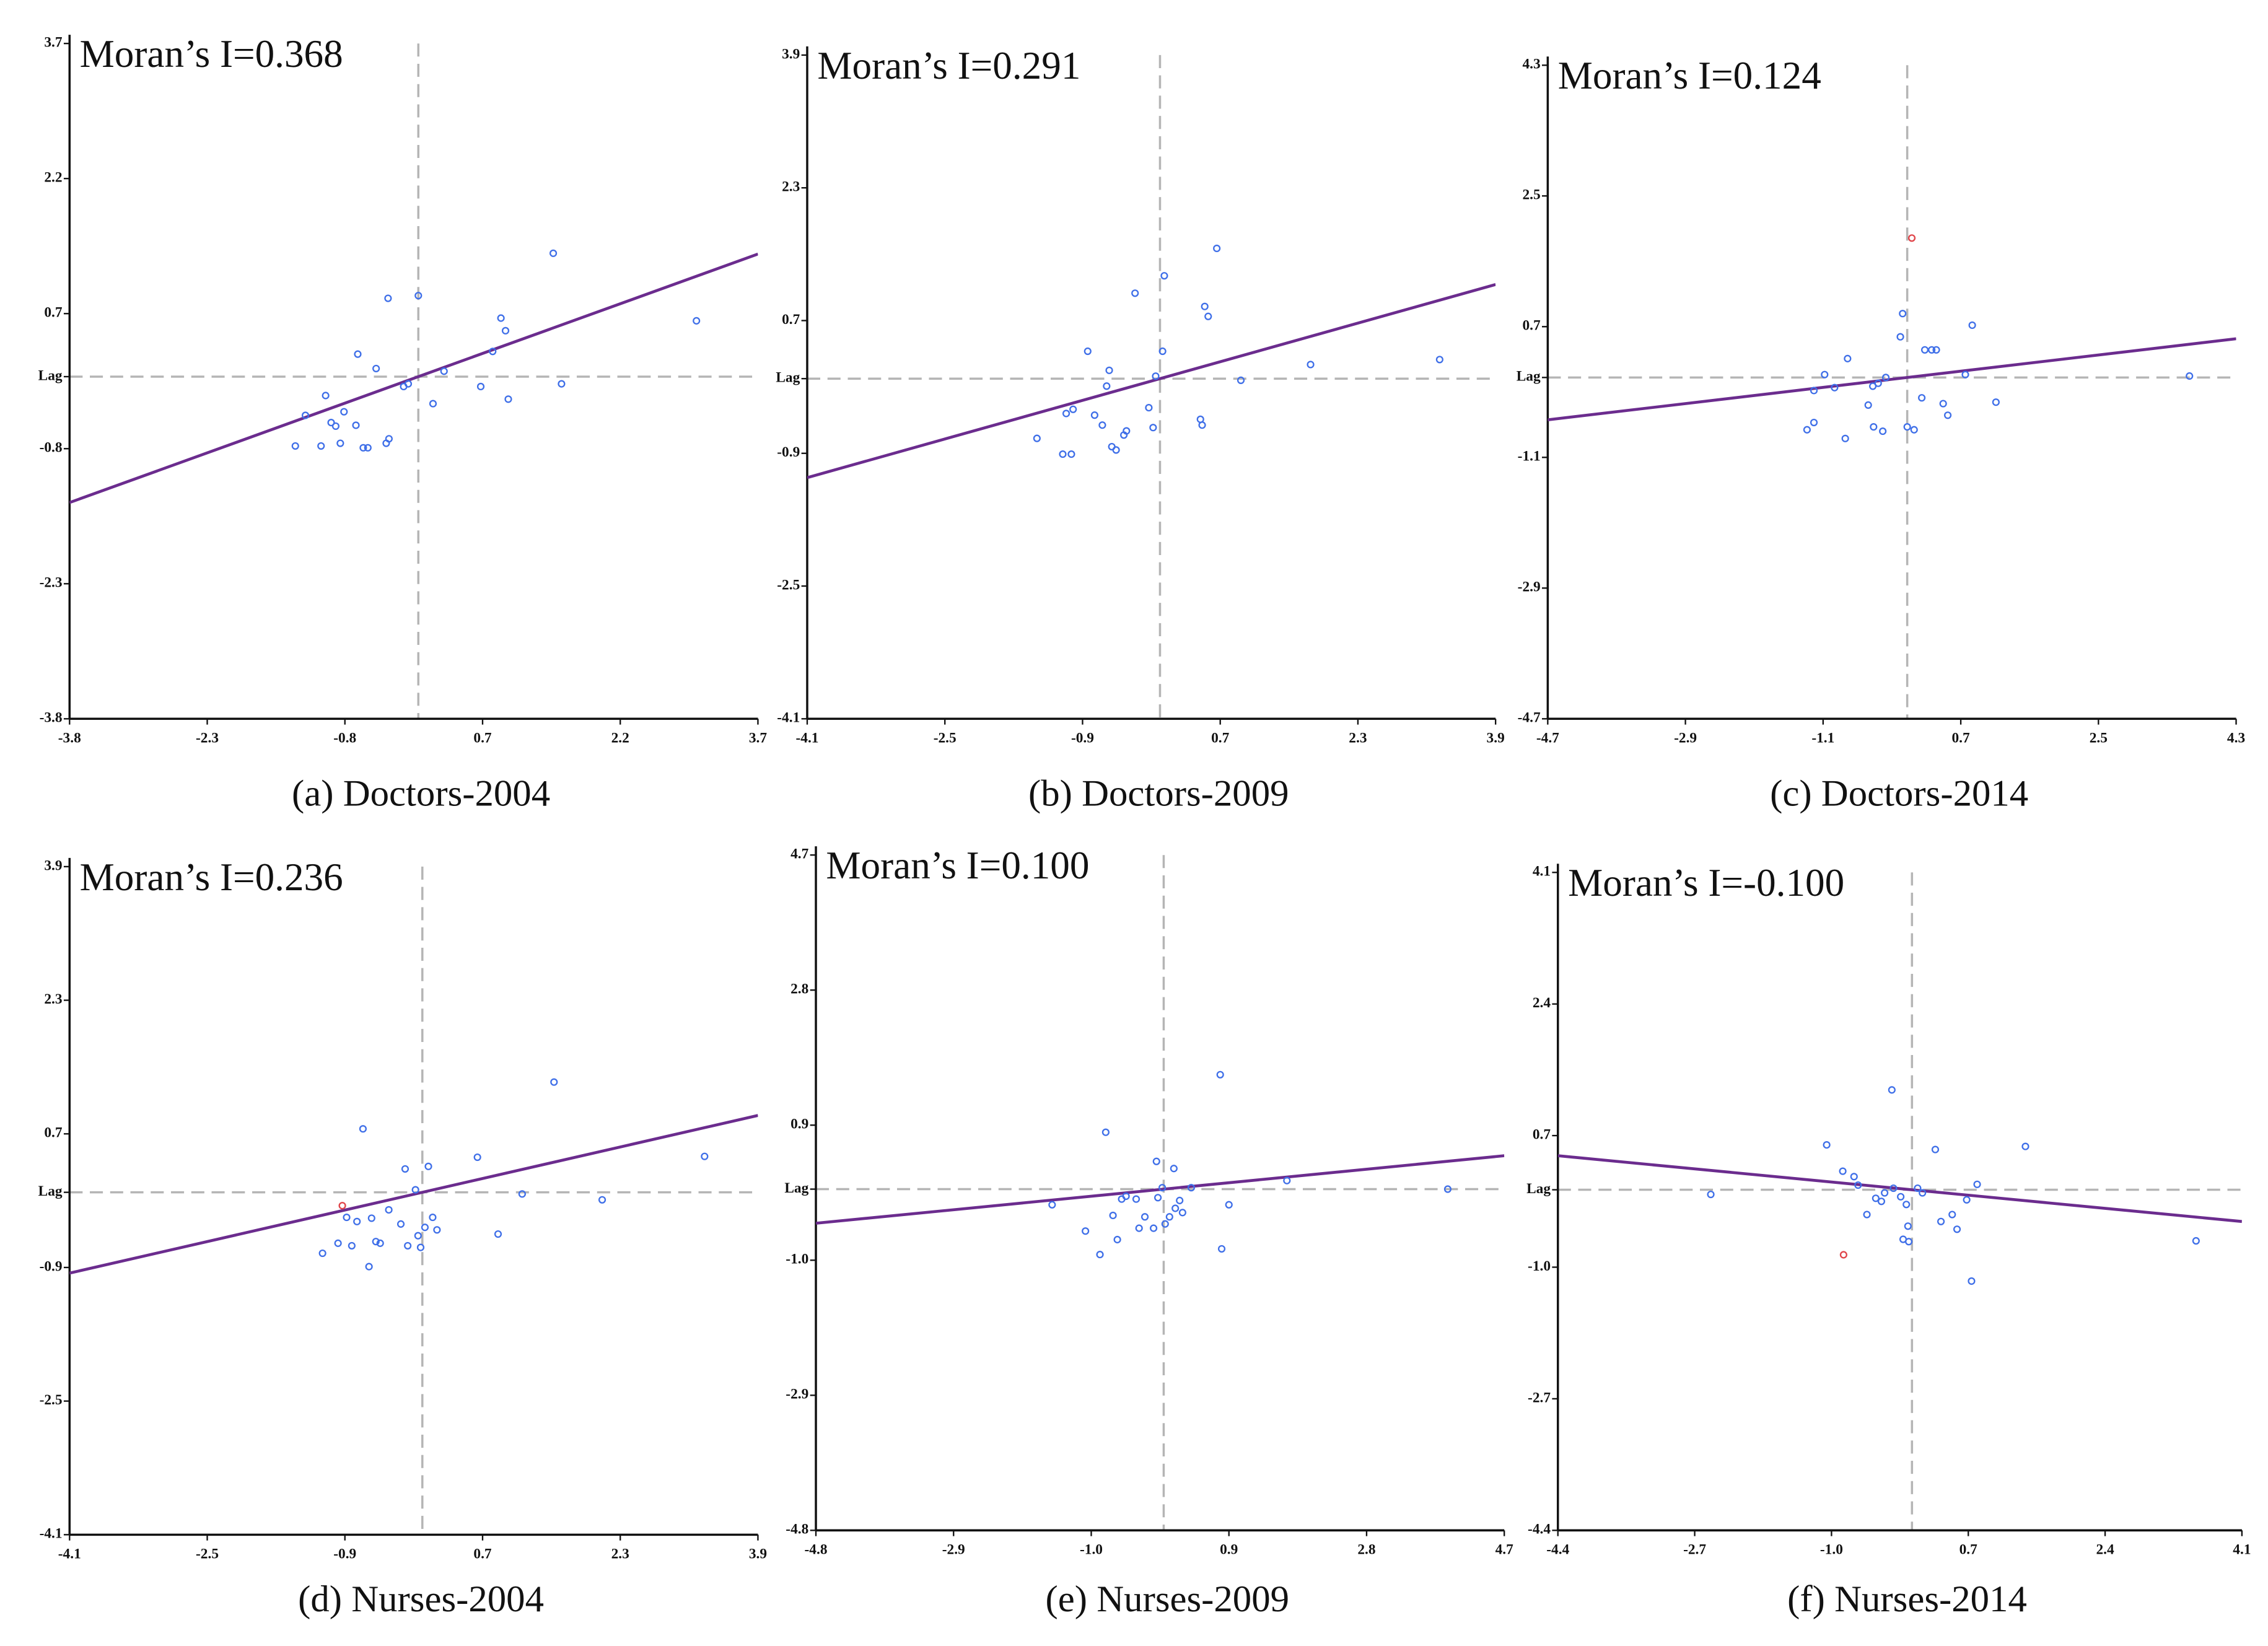  Describe the element at coordinates (344, 1554) in the screenshot. I see `x-tick-label: -0.9` at that location.